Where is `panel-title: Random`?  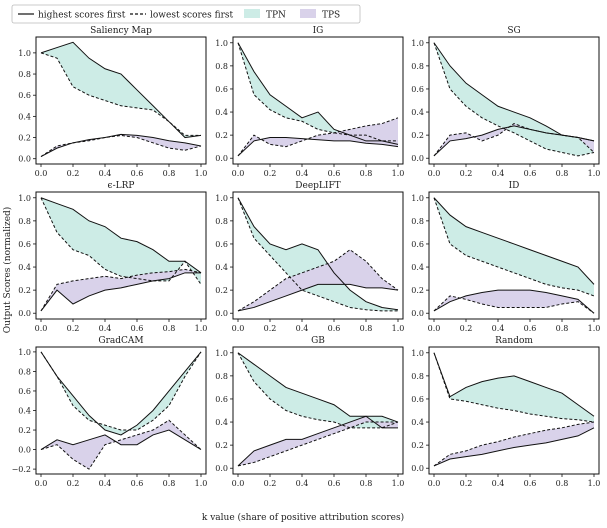
panel-title: Random is located at coordinates (514, 341).